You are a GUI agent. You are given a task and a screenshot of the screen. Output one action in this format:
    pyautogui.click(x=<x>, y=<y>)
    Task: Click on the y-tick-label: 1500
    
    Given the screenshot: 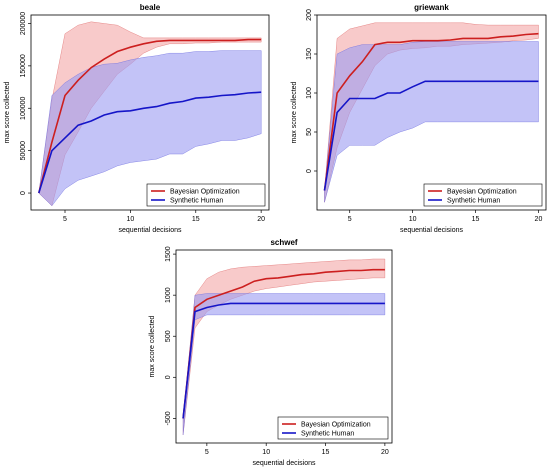 What is the action you would take?
    pyautogui.click(x=168, y=254)
    